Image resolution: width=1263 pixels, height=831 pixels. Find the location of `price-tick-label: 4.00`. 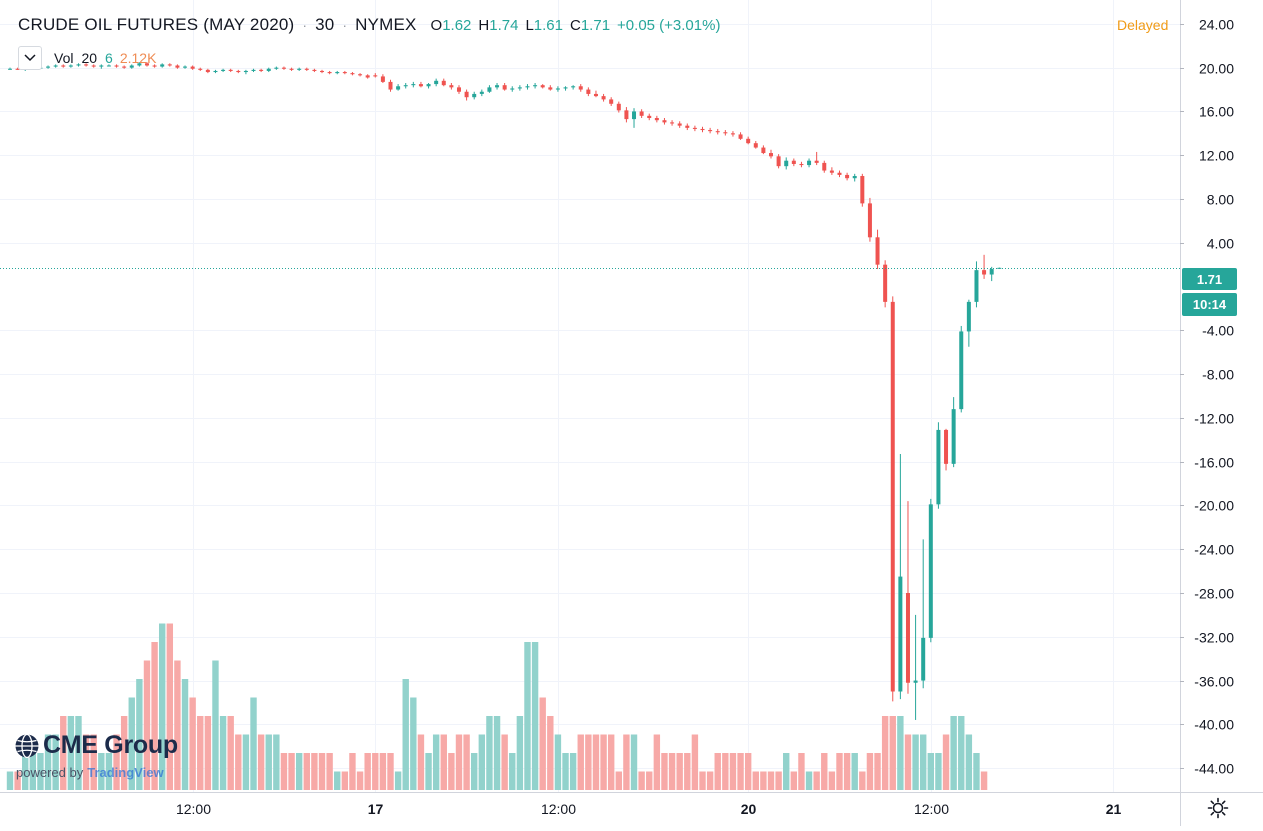

price-tick-label: 4.00 is located at coordinates (1220, 244).